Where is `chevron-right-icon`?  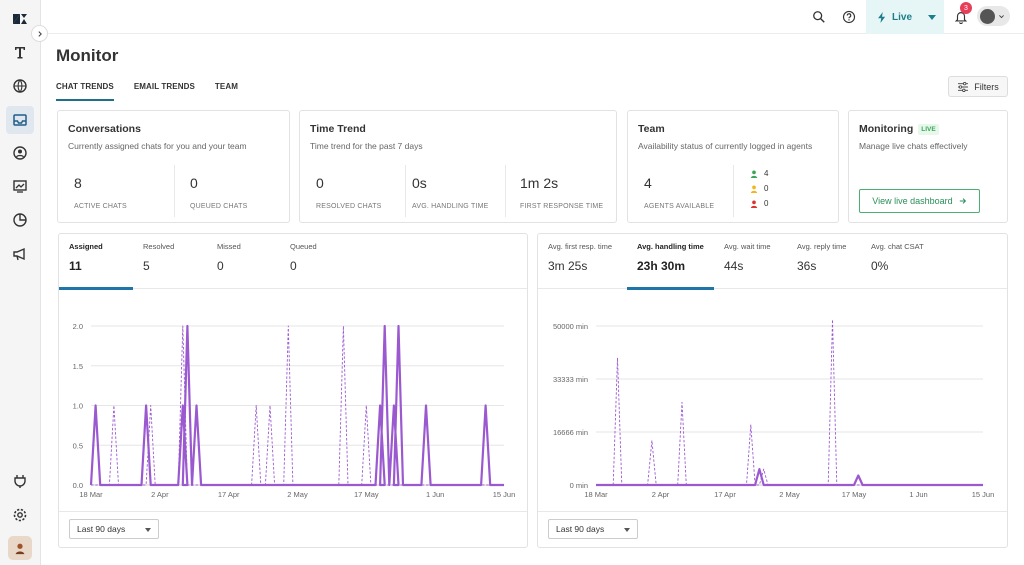
chevron-right-icon is located at coordinates (39, 33).